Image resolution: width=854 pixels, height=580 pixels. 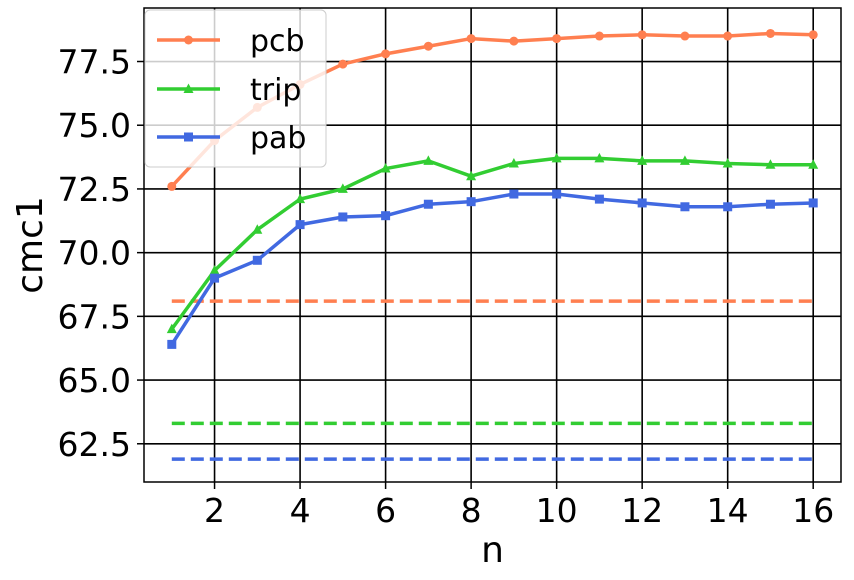 I want to click on x-tick-label: 6, so click(x=385, y=510).